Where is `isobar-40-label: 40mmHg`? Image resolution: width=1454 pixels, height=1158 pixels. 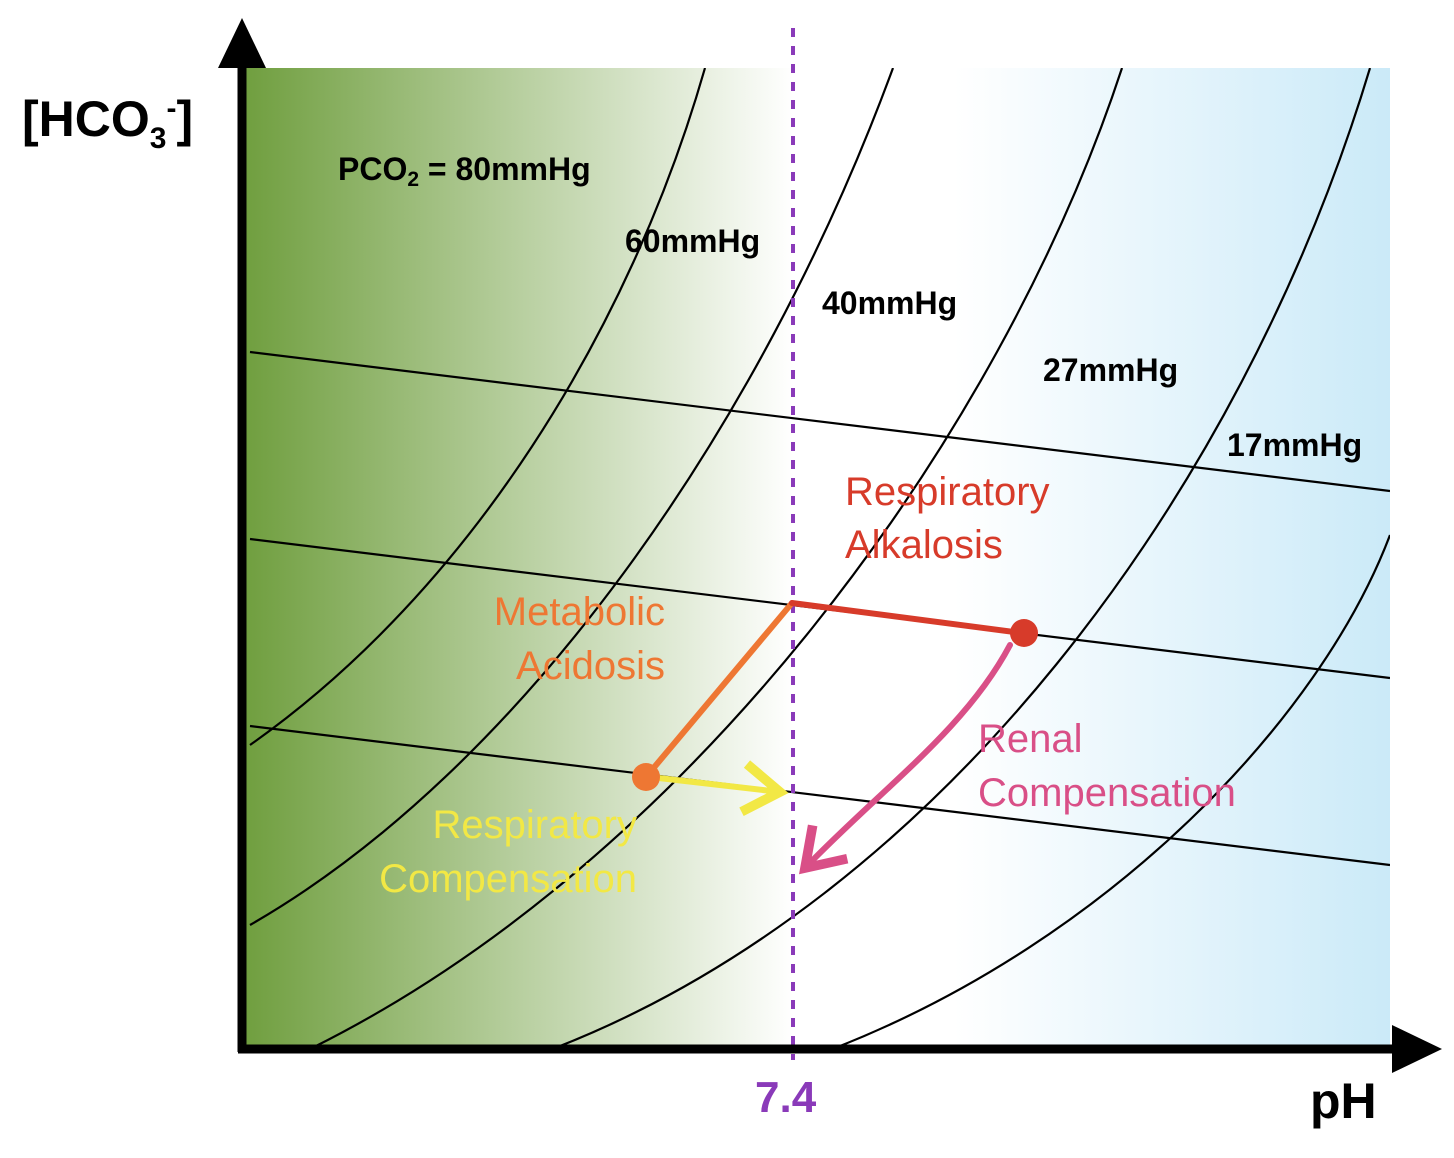 isobar-40-label: 40mmHg is located at coordinates (889, 303).